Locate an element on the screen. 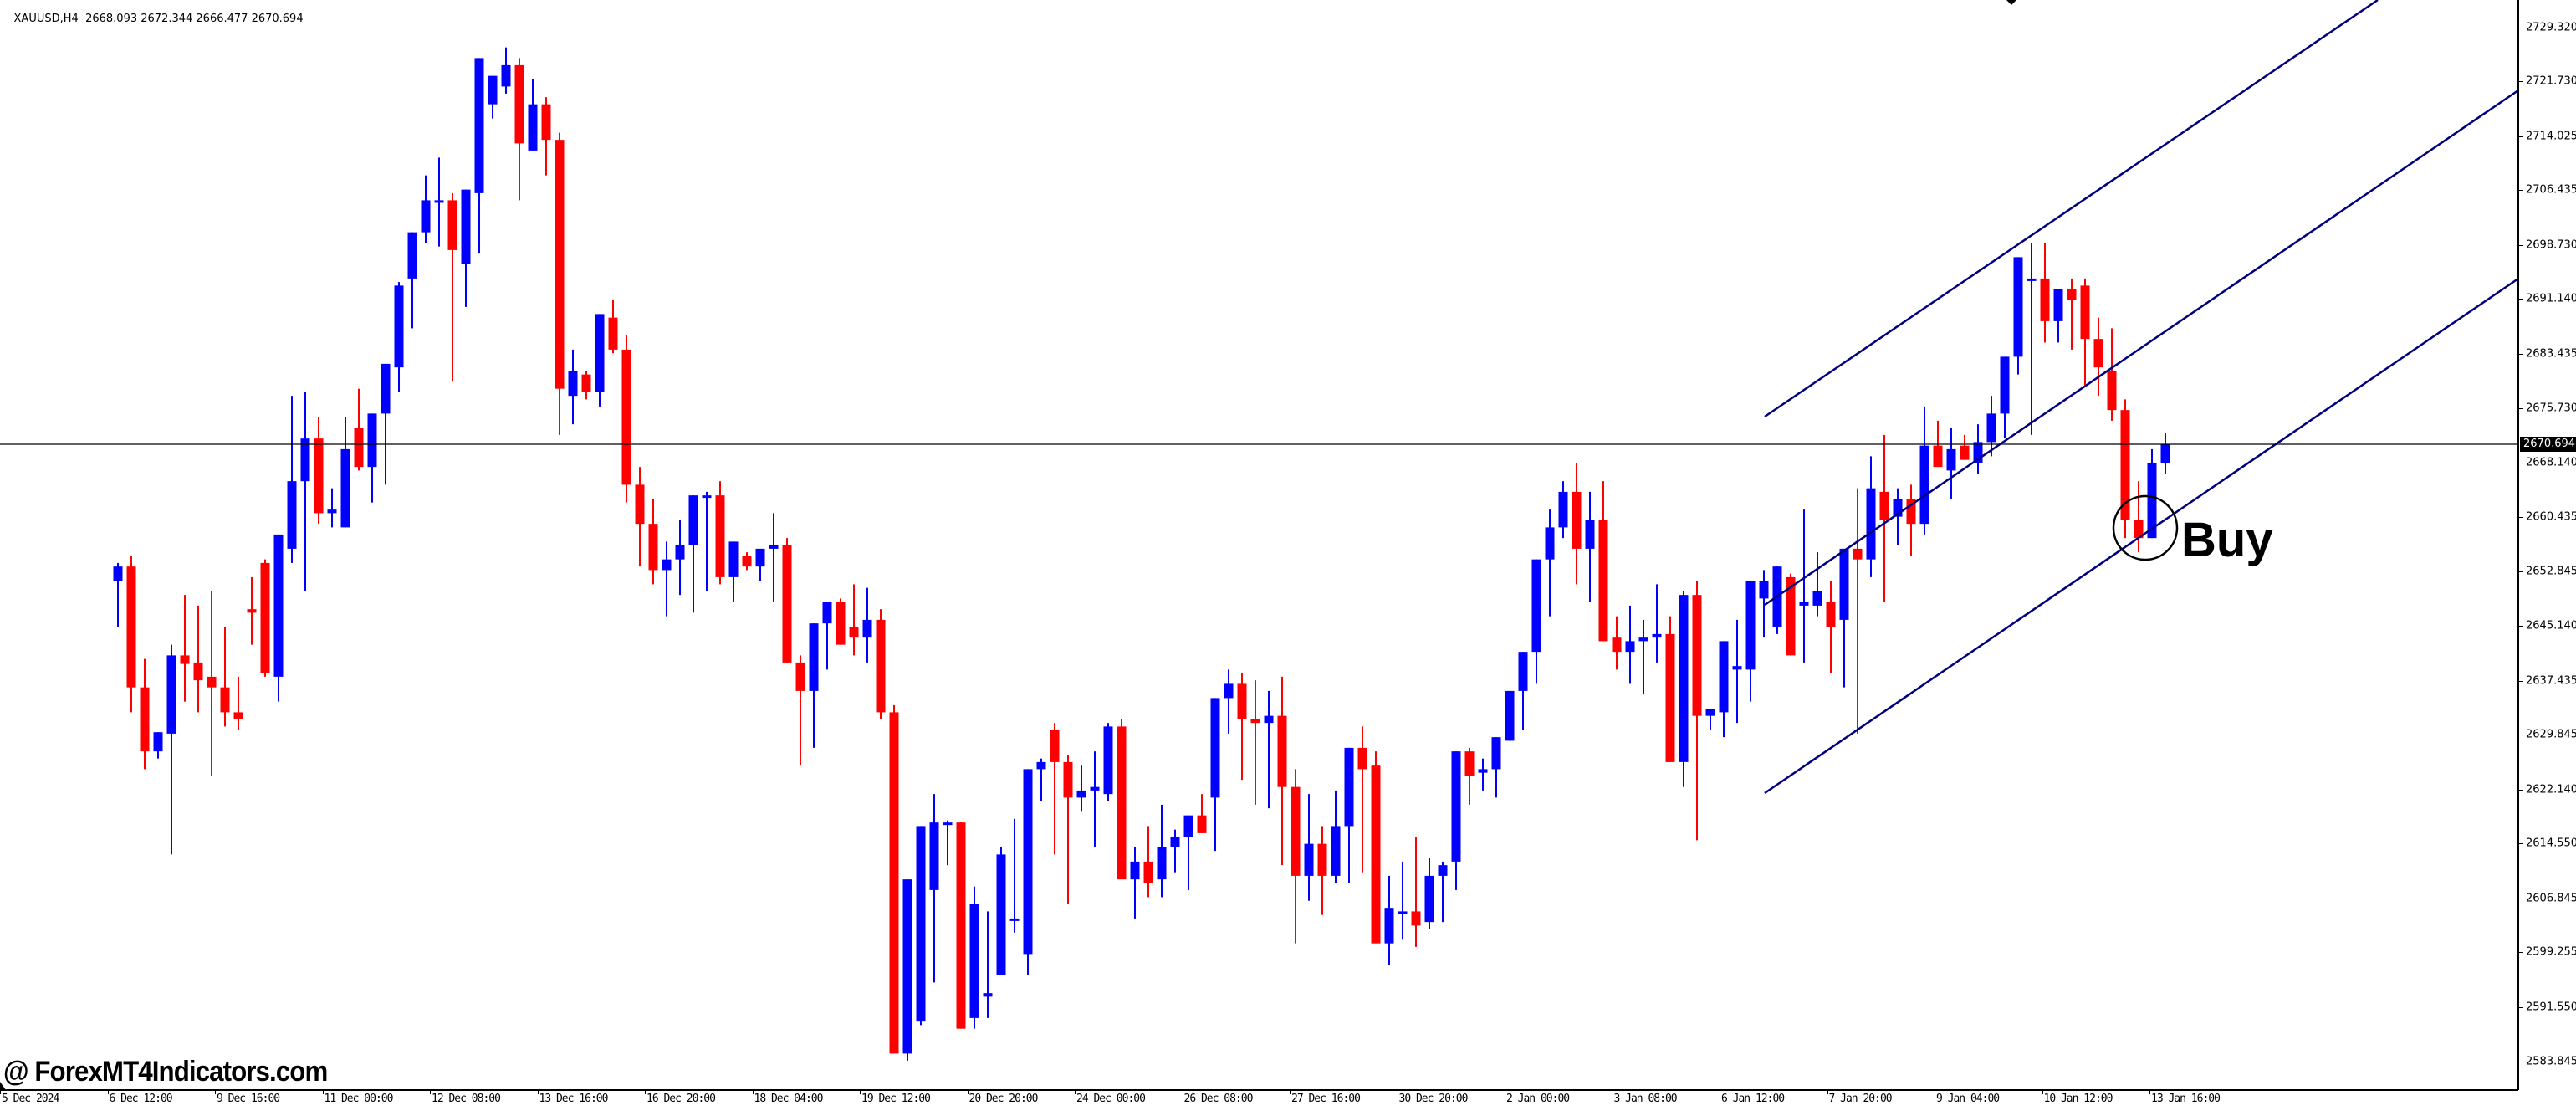 The width and height of the screenshot is (2576, 1111). channel-lower-line is located at coordinates (2141, 536).